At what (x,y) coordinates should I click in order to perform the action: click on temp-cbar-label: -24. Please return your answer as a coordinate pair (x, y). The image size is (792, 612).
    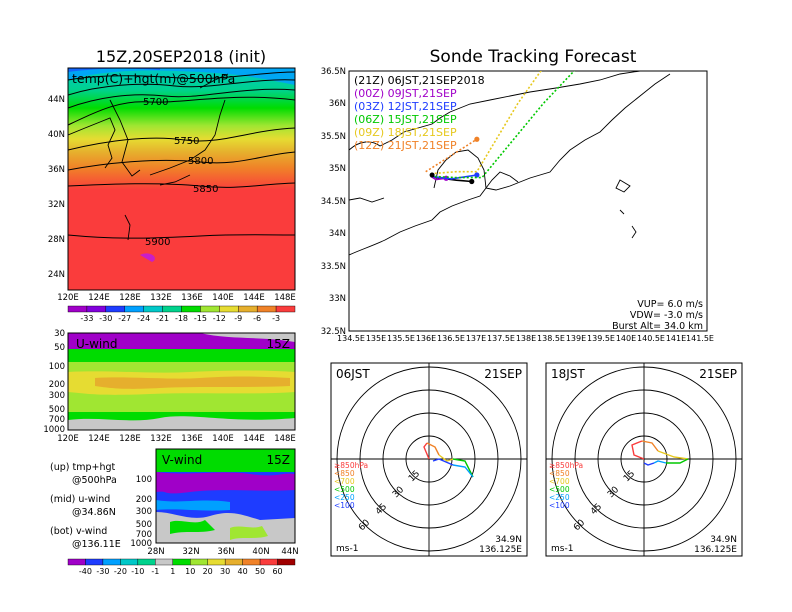
    Looking at the image, I should click on (143, 318).